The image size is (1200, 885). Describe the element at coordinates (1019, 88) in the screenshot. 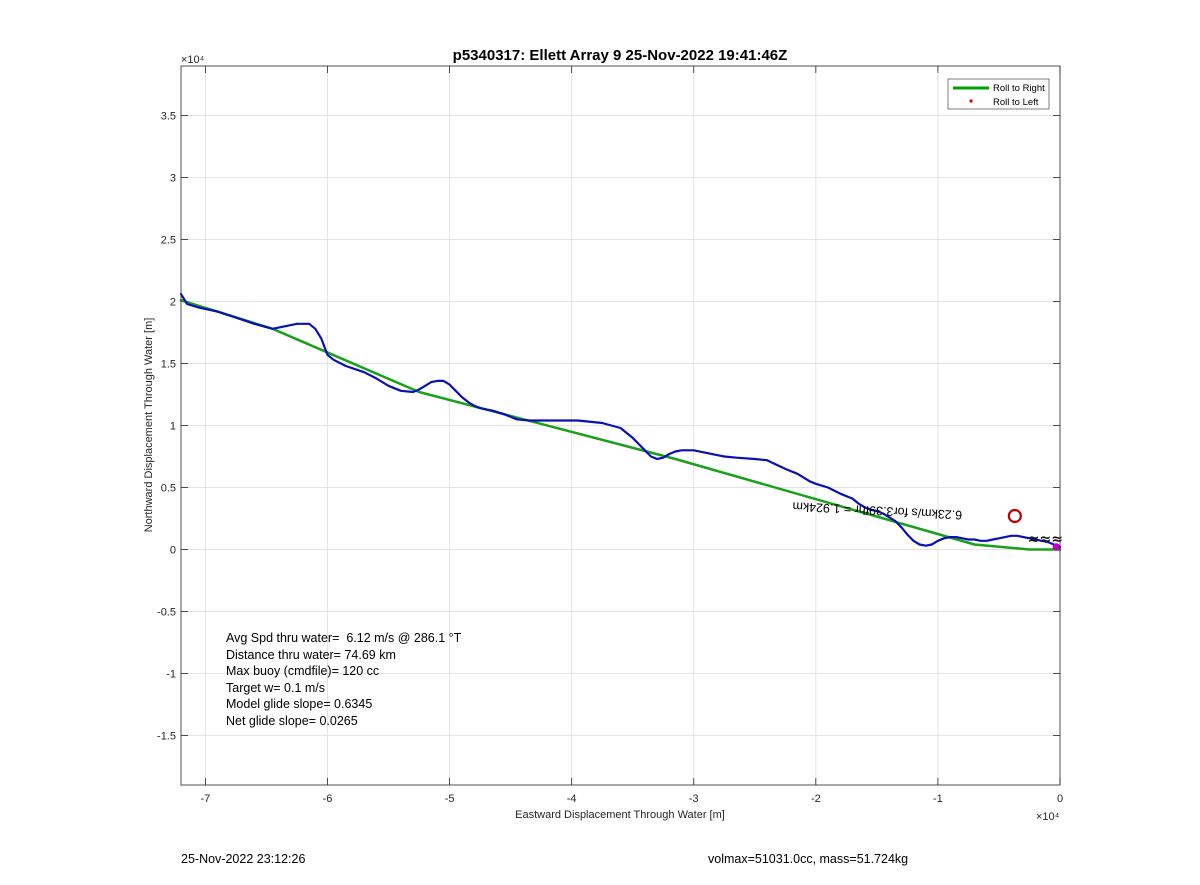

I see `legend-roll-right-label: Roll to Right` at that location.